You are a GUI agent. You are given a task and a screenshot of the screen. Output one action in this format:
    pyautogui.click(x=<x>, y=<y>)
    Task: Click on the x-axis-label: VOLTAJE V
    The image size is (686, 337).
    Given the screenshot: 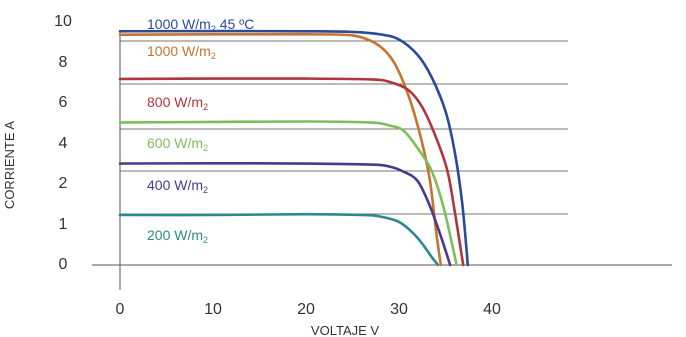 What is the action you would take?
    pyautogui.click(x=345, y=330)
    